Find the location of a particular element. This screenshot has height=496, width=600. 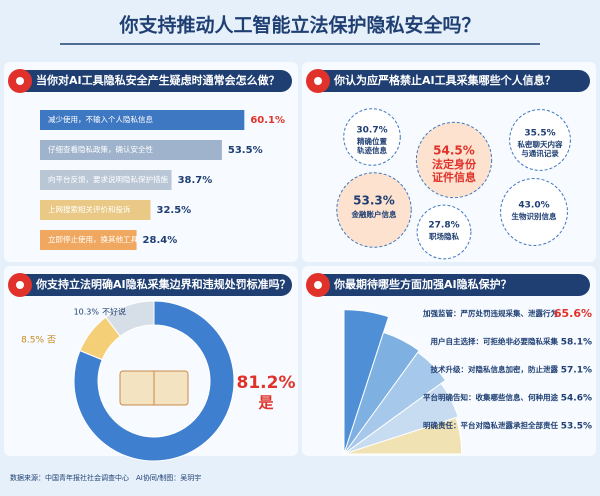

value-label: 60.1% is located at coordinates (267, 120).